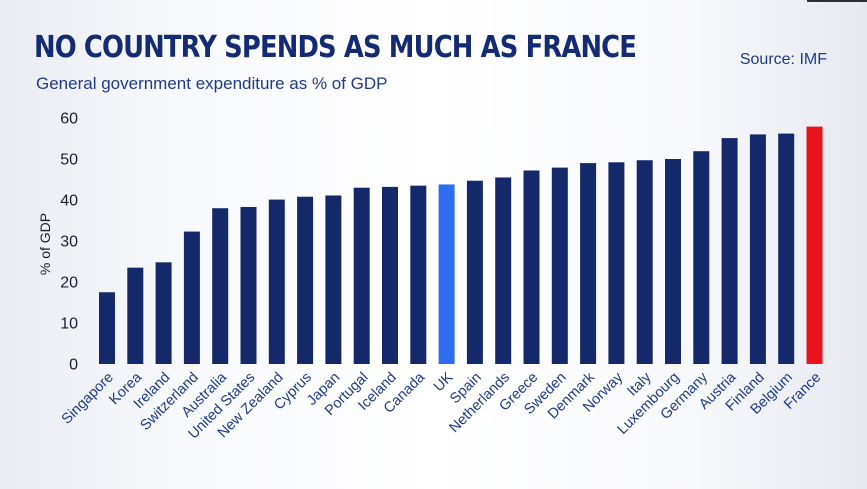  I want to click on bar-spain, so click(474, 272).